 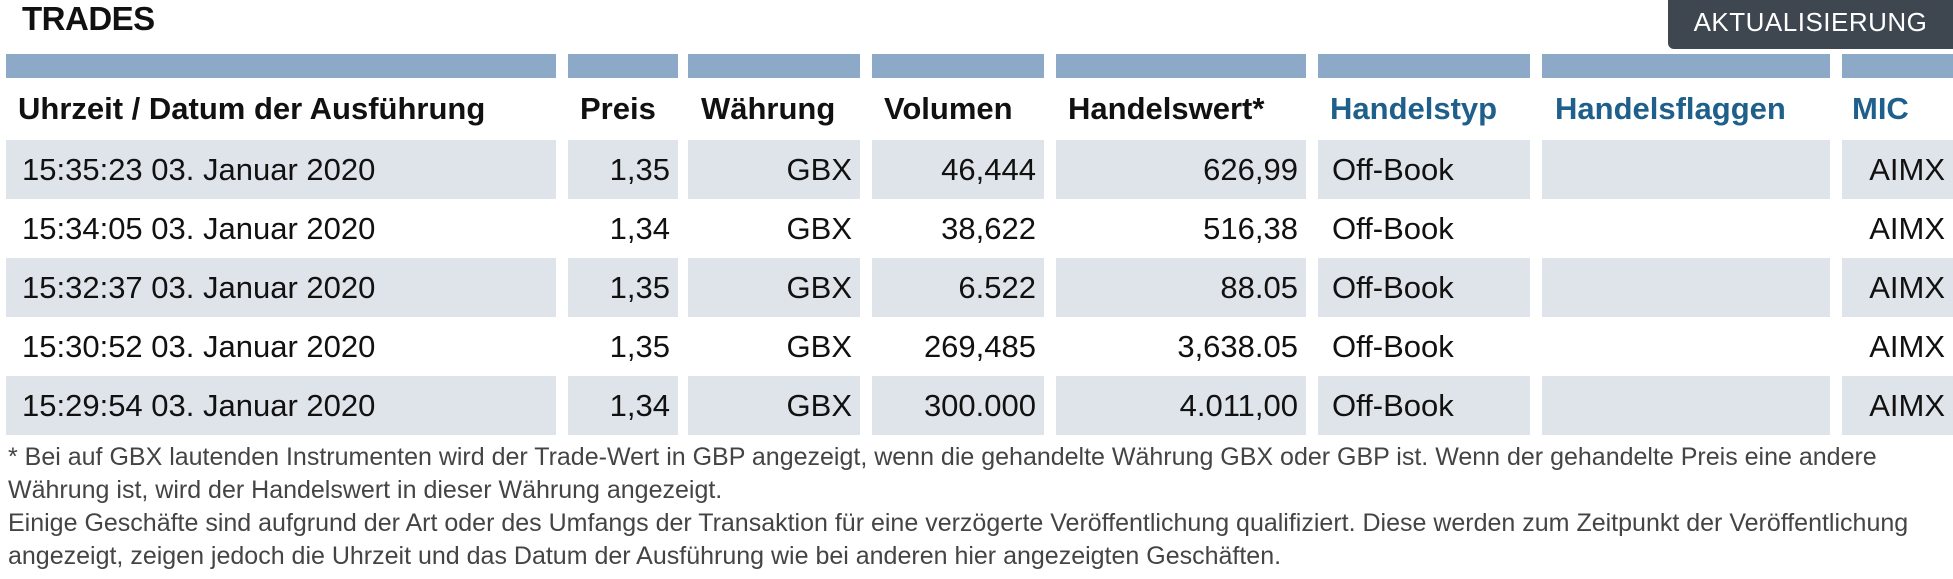 What do you see at coordinates (1670, 108) in the screenshot?
I see `column-header-flags: Handelsflaggen` at bounding box center [1670, 108].